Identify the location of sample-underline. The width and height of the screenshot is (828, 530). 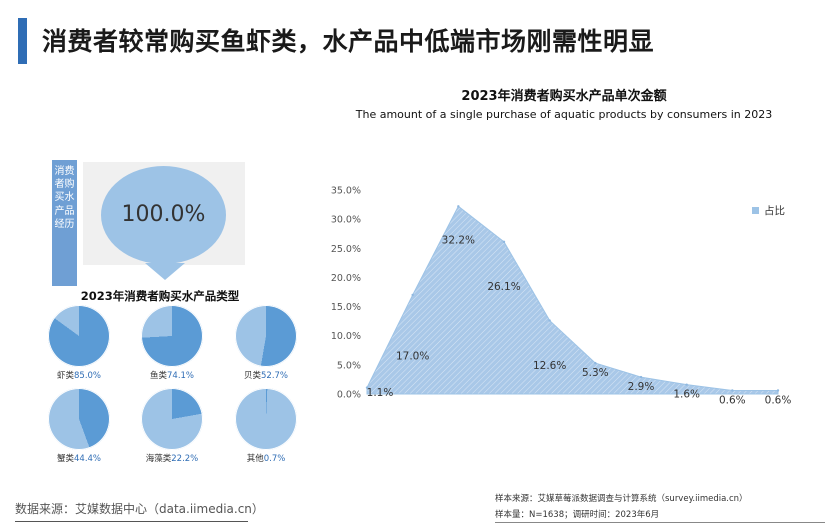
(660, 522).